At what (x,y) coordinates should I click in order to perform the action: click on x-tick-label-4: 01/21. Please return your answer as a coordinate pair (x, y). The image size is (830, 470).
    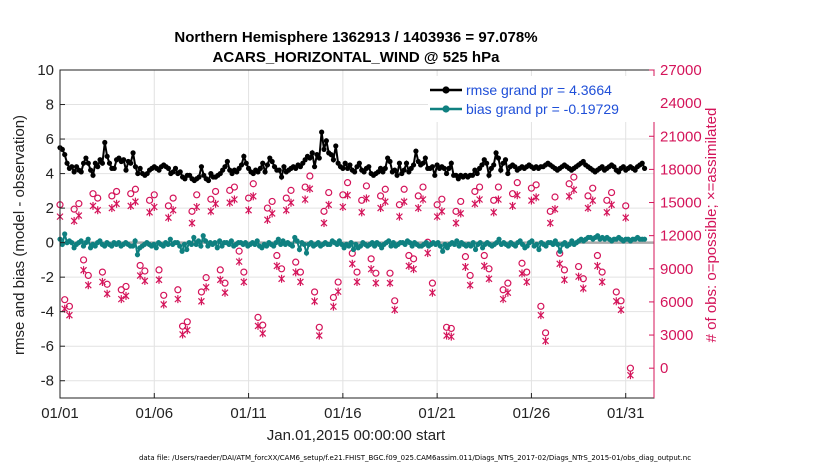
    Looking at the image, I should click on (437, 413).